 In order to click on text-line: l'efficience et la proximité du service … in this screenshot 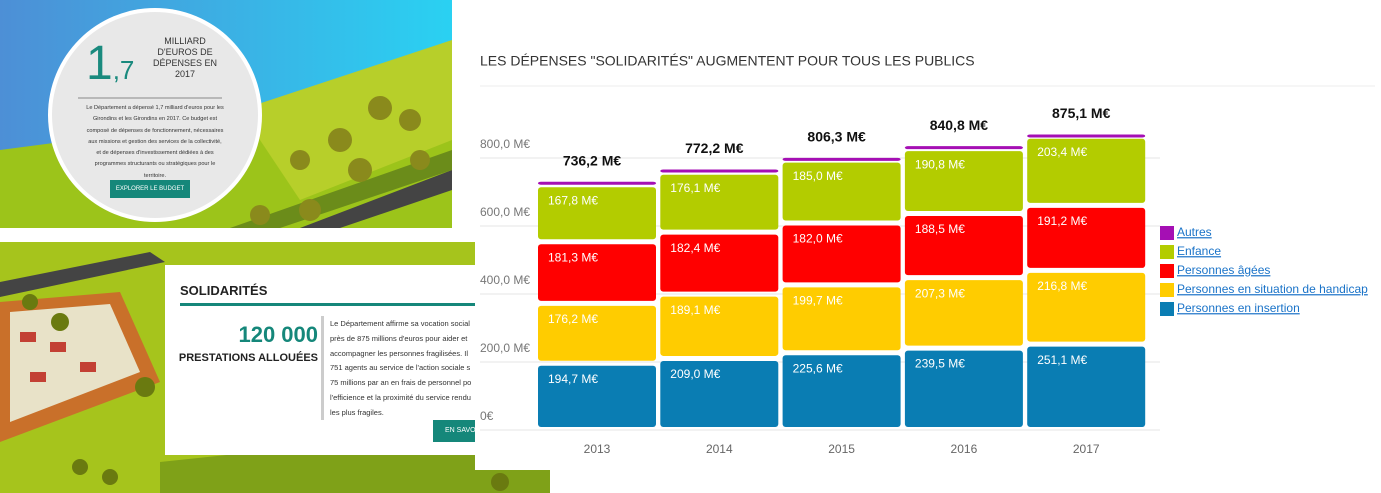, I will do `click(400, 397)`.